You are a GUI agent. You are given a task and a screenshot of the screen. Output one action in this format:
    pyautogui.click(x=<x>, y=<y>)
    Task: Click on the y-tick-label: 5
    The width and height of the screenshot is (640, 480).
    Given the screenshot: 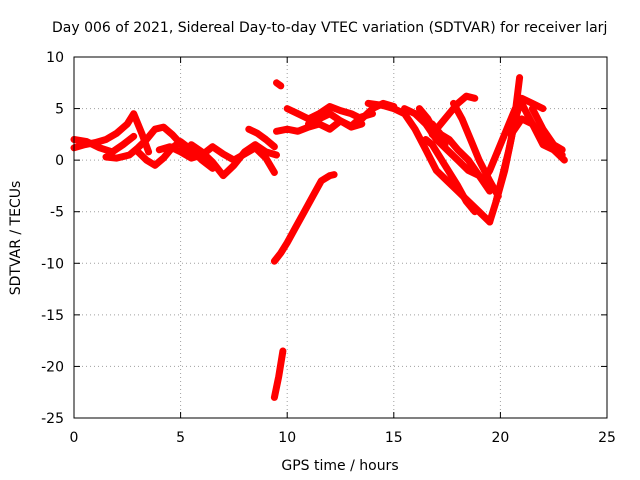 What is the action you would take?
    pyautogui.click(x=59, y=110)
    